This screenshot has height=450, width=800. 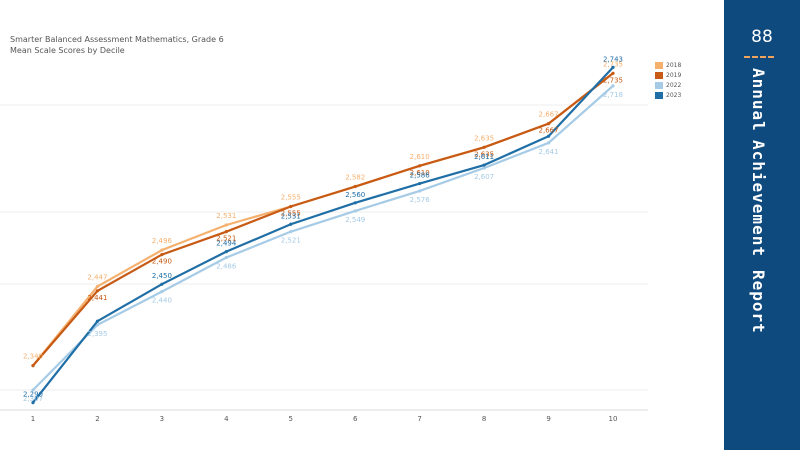 What do you see at coordinates (355, 220) in the screenshot?
I see `data-label-2022: 2,549` at bounding box center [355, 220].